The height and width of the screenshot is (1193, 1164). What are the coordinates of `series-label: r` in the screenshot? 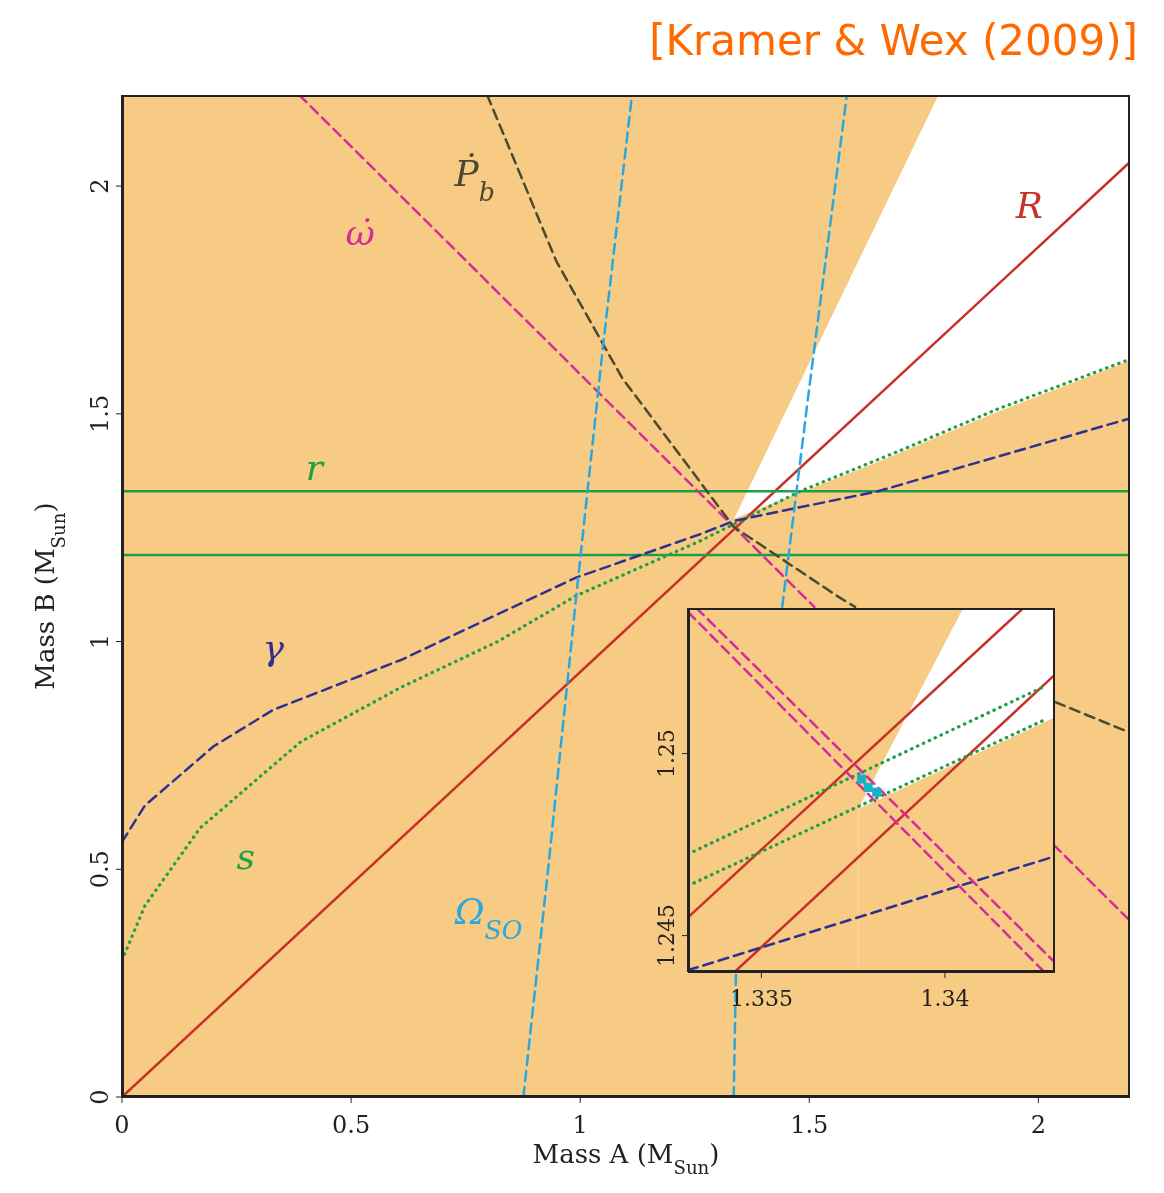 It's located at (315, 467).